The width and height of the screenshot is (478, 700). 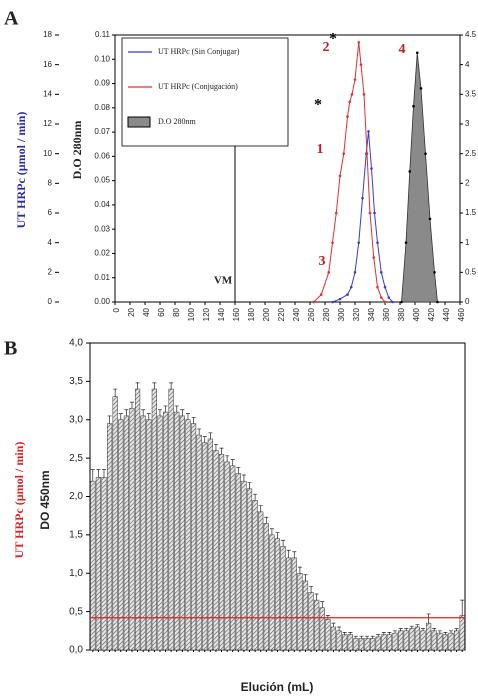 What do you see at coordinates (416, 314) in the screenshot?
I see `x-tick-label: 400` at bounding box center [416, 314].